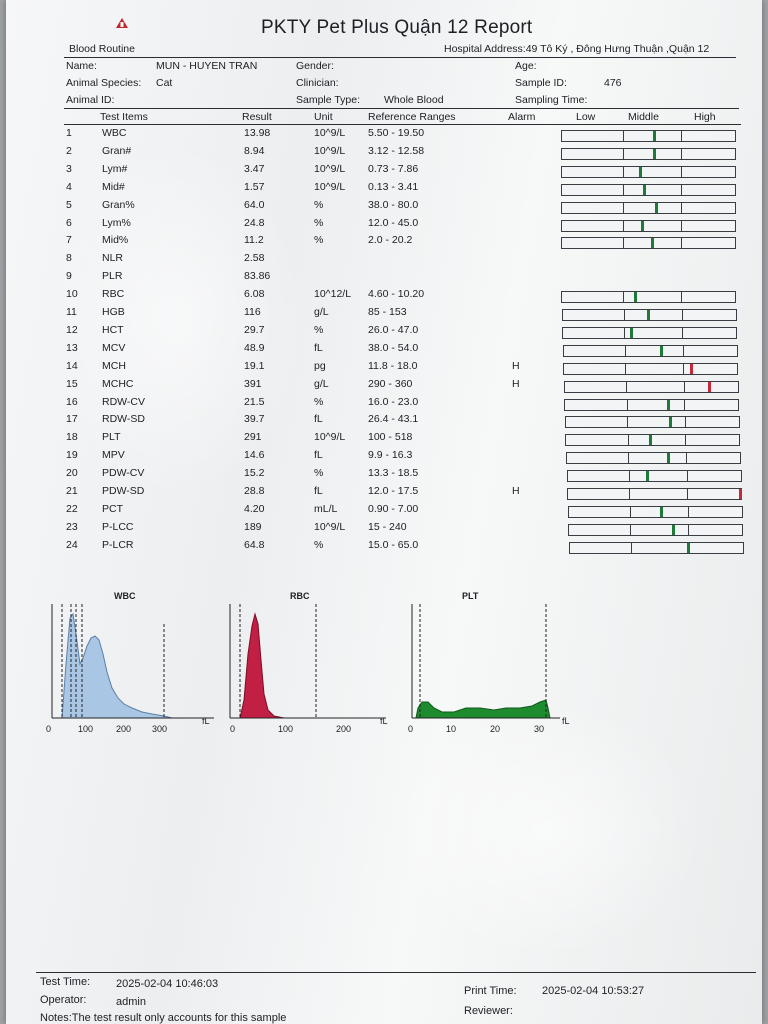 The image size is (768, 1024). I want to click on table-row: 15 MCHC 391 g/L 290 - 360 H, so click(384, 387).